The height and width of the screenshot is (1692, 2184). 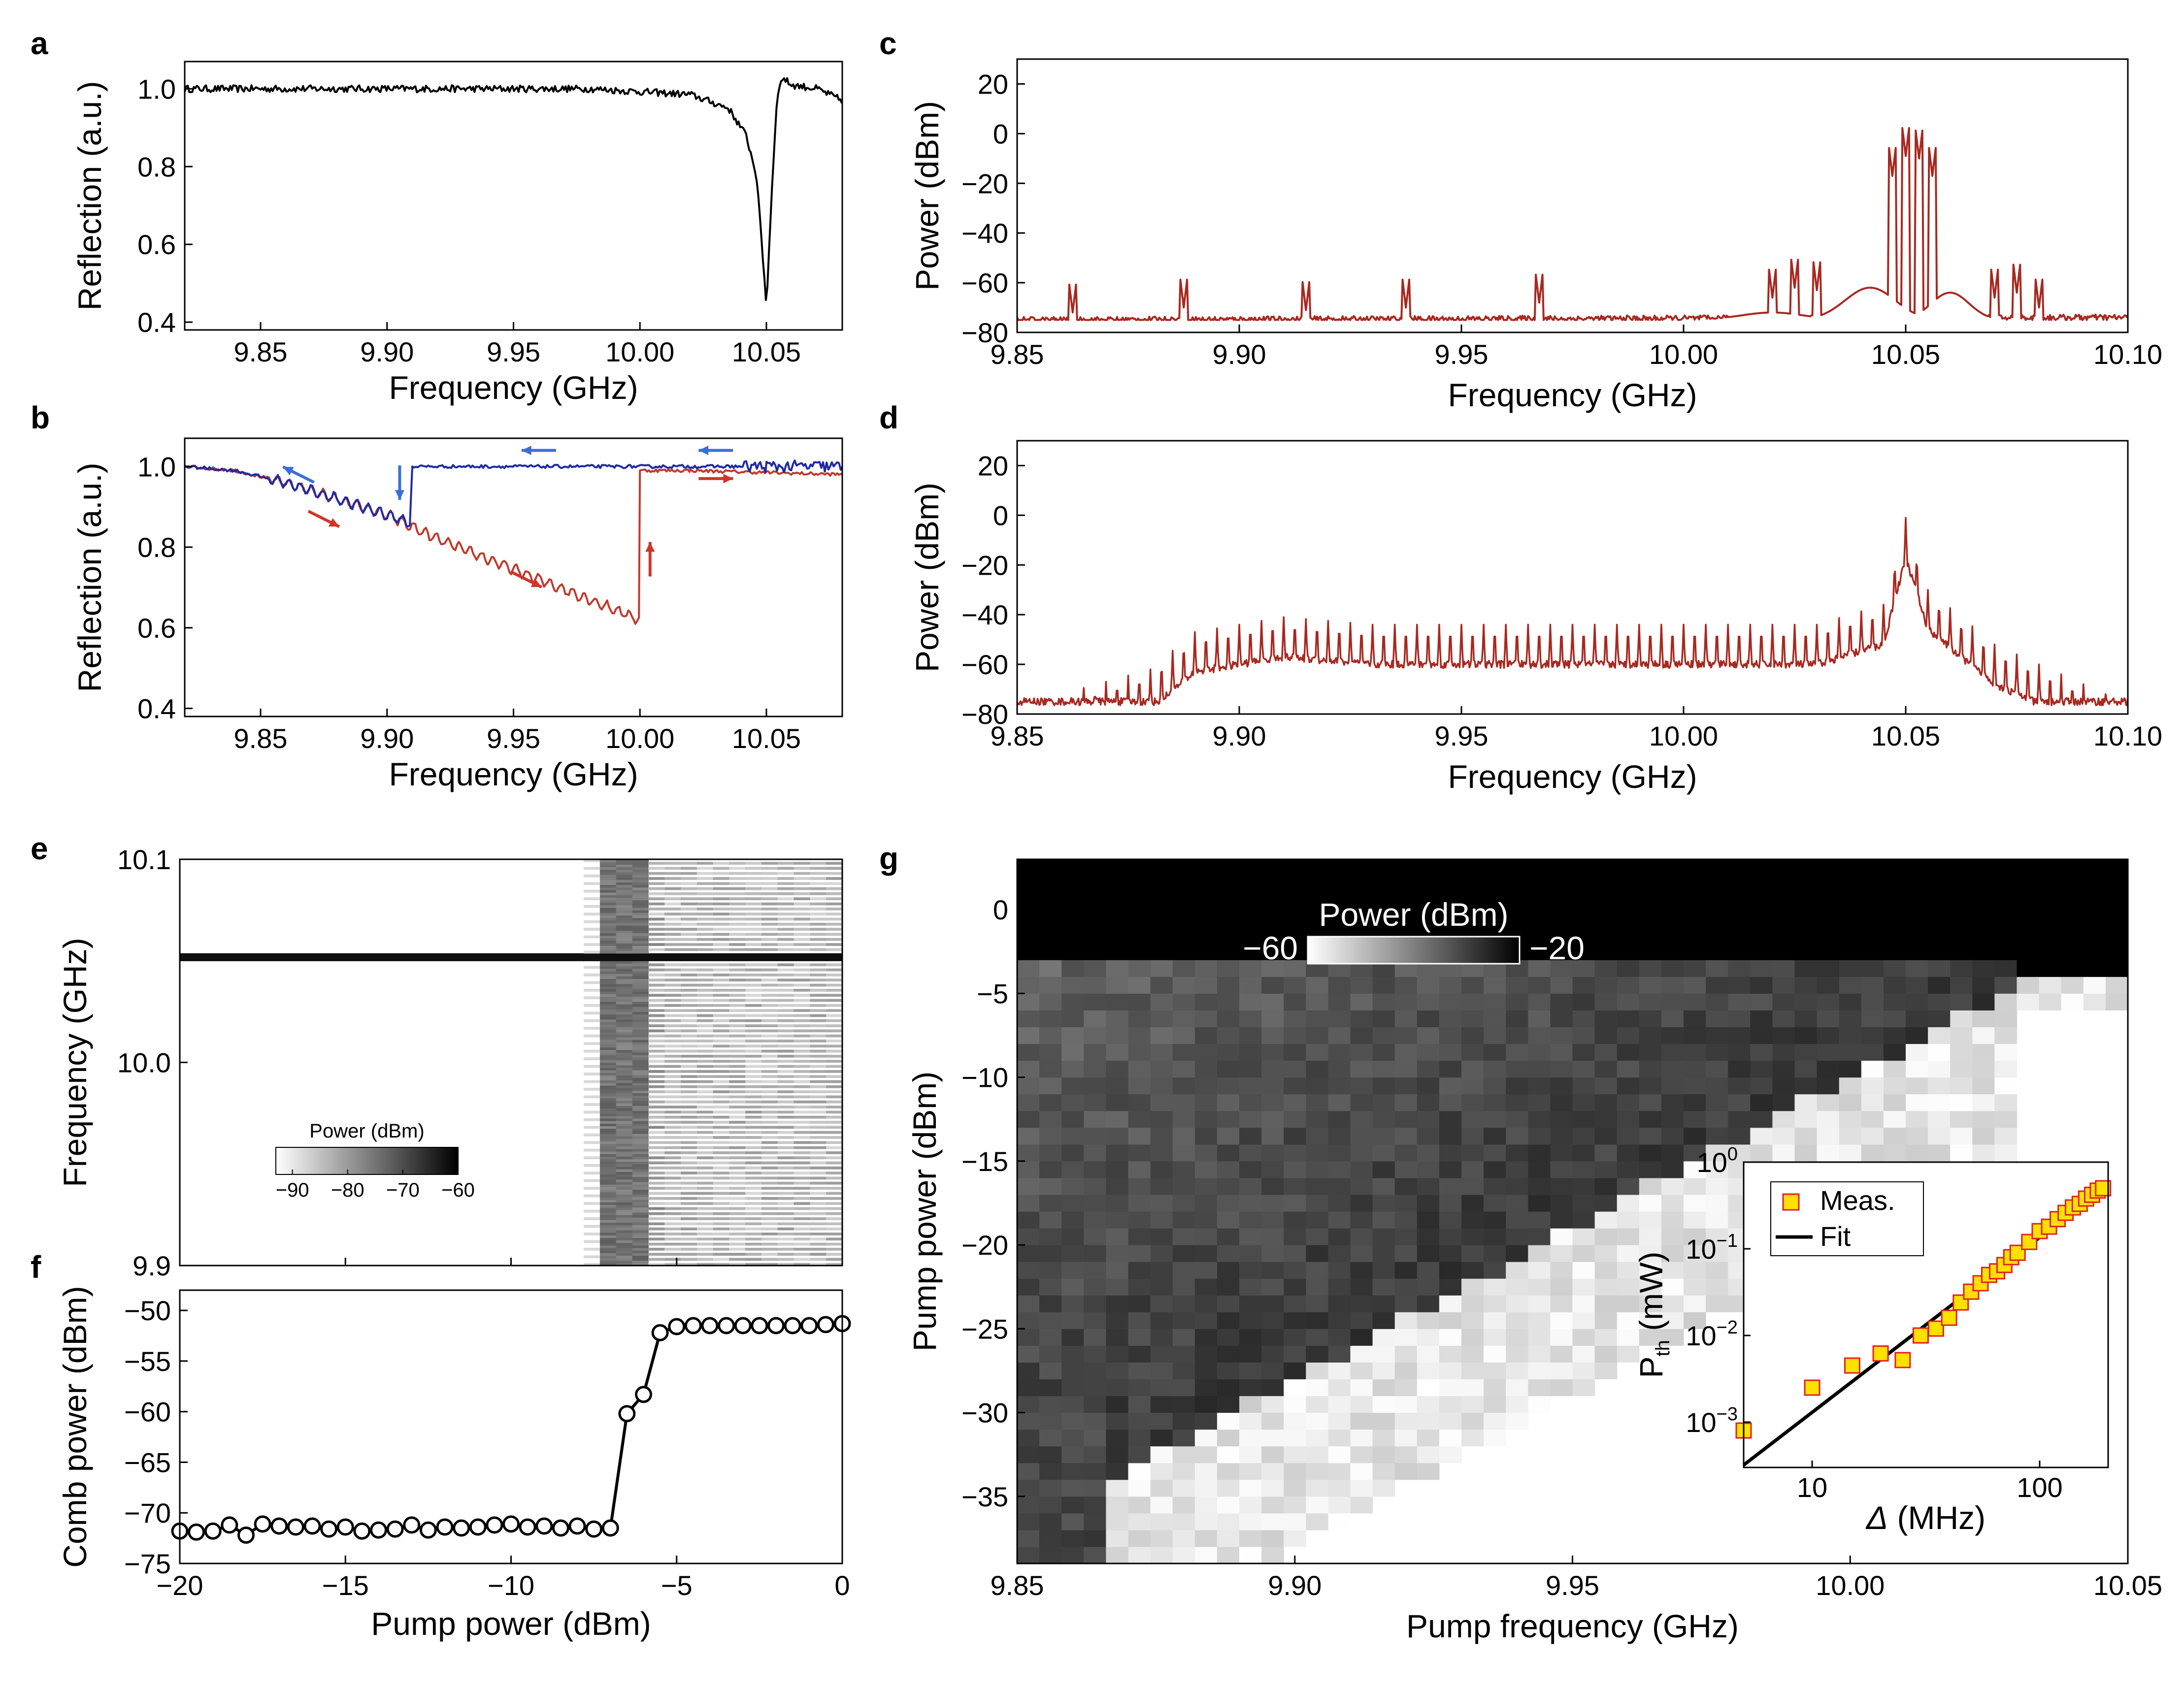 What do you see at coordinates (2039, 1487) in the screenshot?
I see `inset-x-tick-label: 100` at bounding box center [2039, 1487].